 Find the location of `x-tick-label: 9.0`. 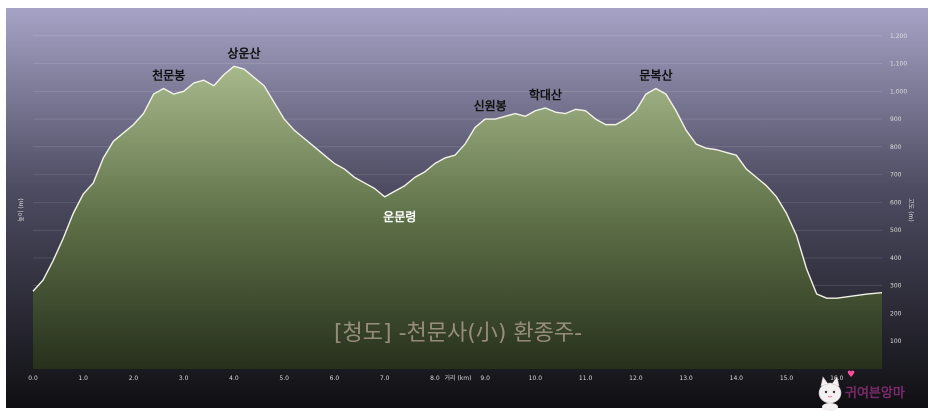

x-tick-label: 9.0 is located at coordinates (485, 378).